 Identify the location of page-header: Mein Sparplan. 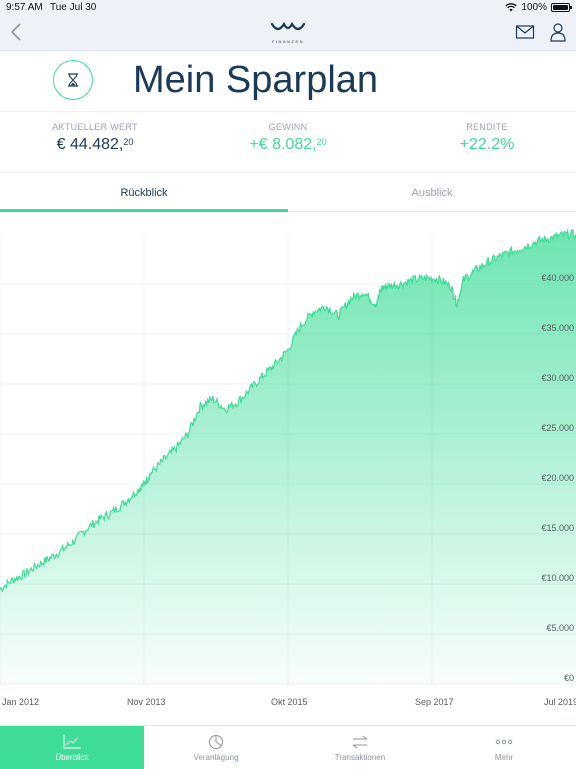
(288, 81).